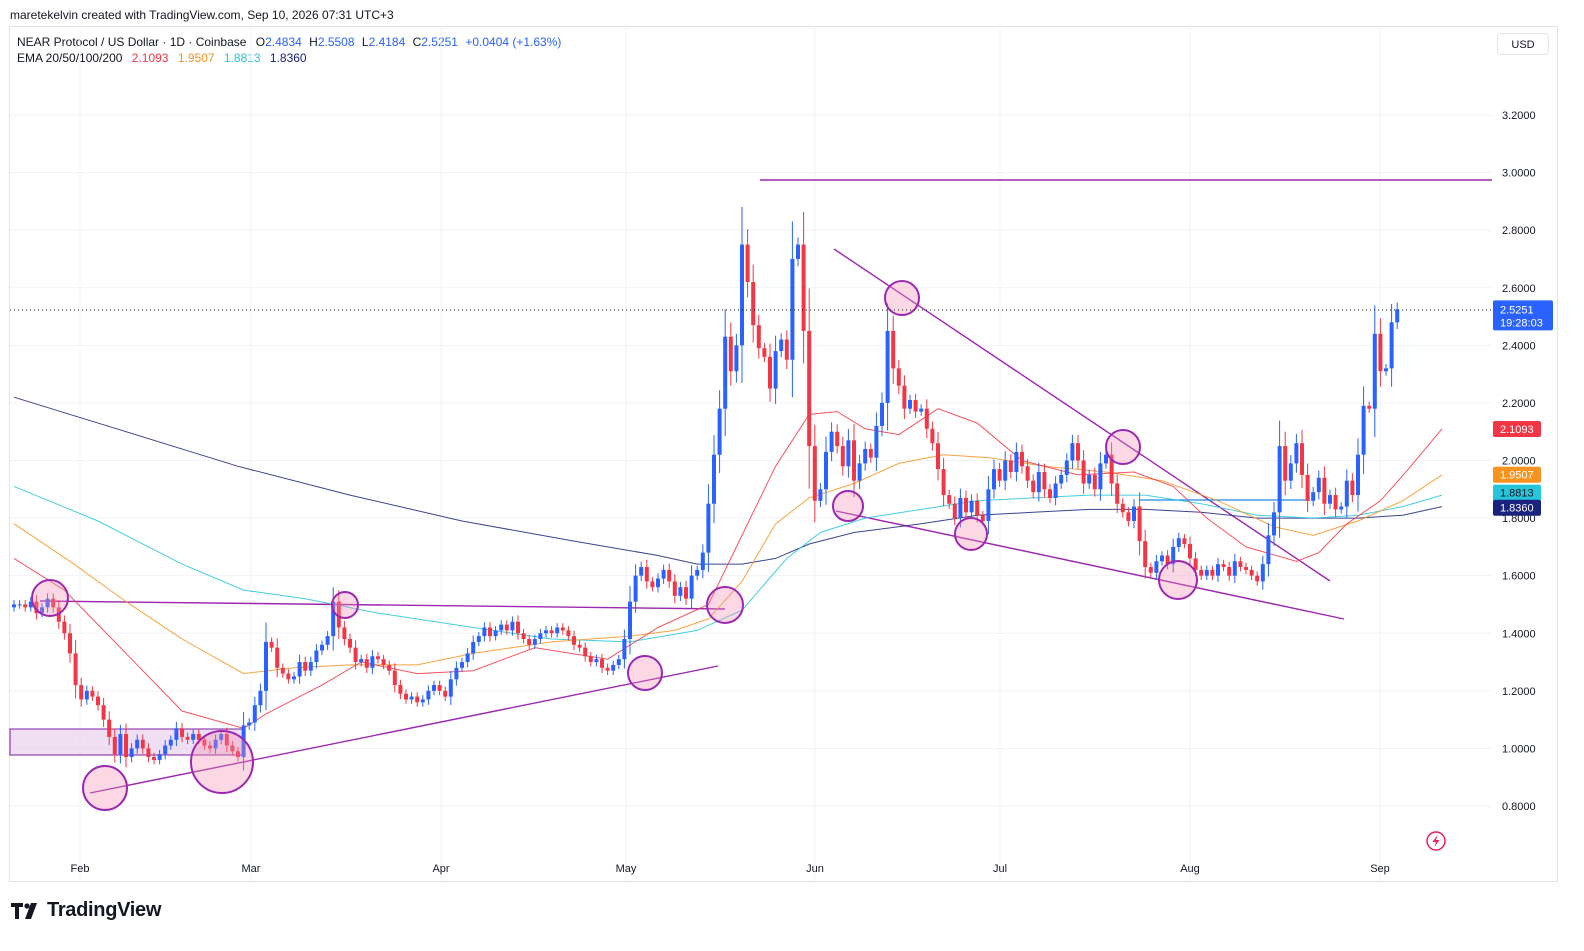 The height and width of the screenshot is (951, 1584). What do you see at coordinates (24, 910) in the screenshot?
I see `tradingview-logo-icon` at bounding box center [24, 910].